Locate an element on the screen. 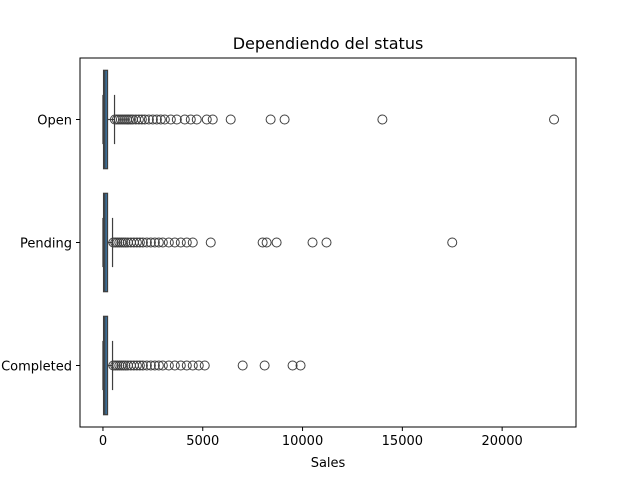  y-tick-label-pending: Pending is located at coordinates (46, 244).